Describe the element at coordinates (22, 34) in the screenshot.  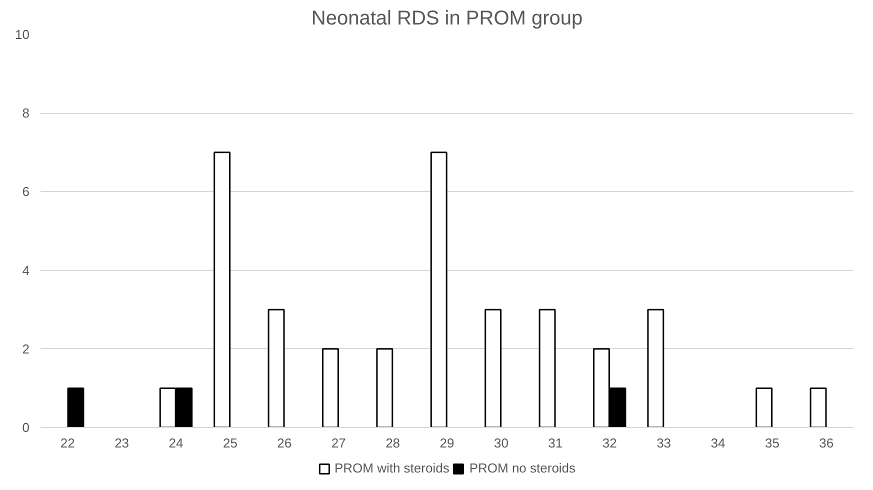
I see `y-tick-label: 10` at that location.